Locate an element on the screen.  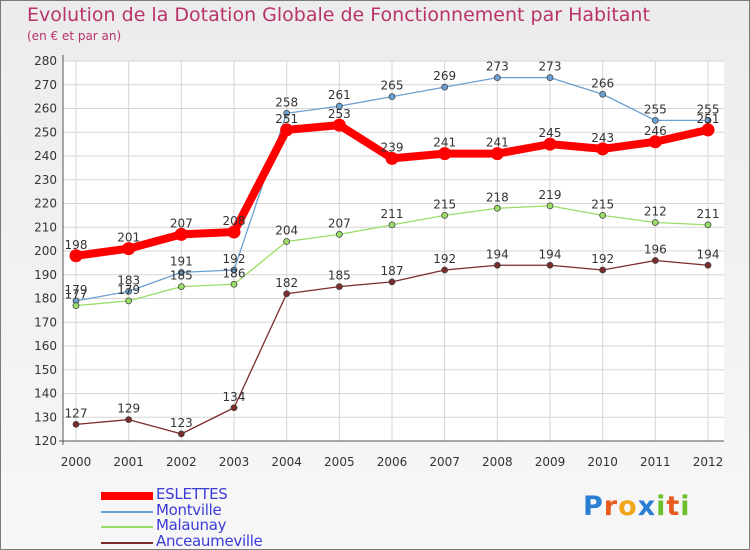
x-tick-label: 2004 is located at coordinates (286, 462).